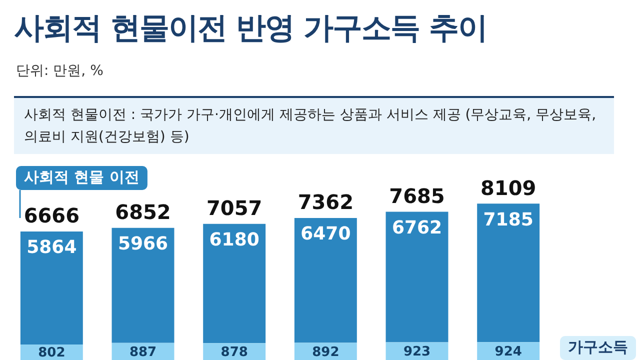  Describe the element at coordinates (417, 196) in the screenshot. I see `total-label: 7685` at that location.